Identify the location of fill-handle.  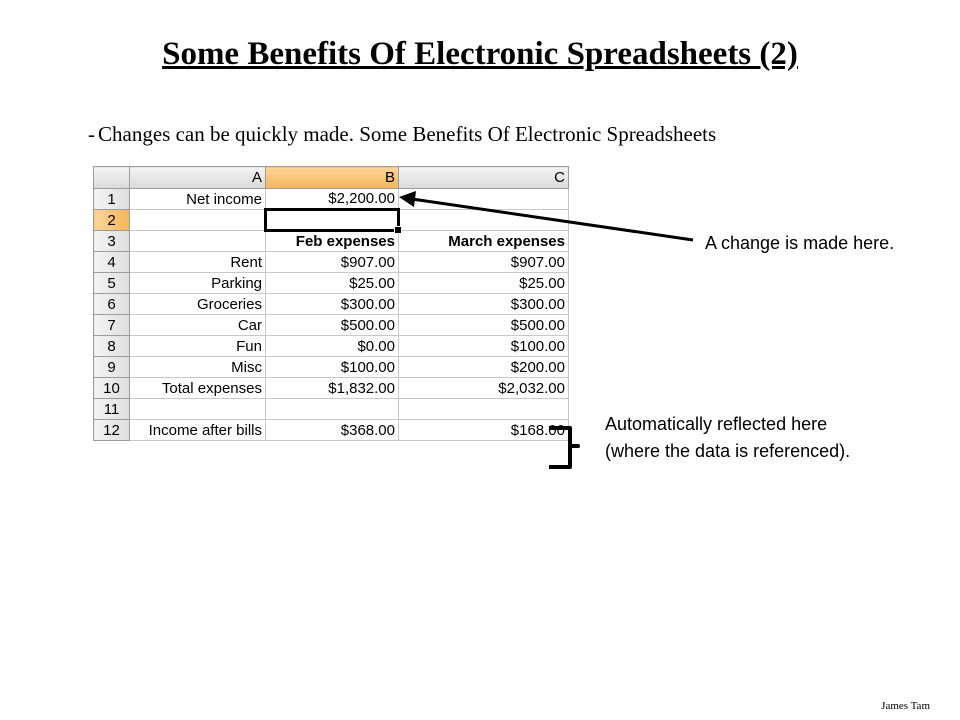
(398, 230).